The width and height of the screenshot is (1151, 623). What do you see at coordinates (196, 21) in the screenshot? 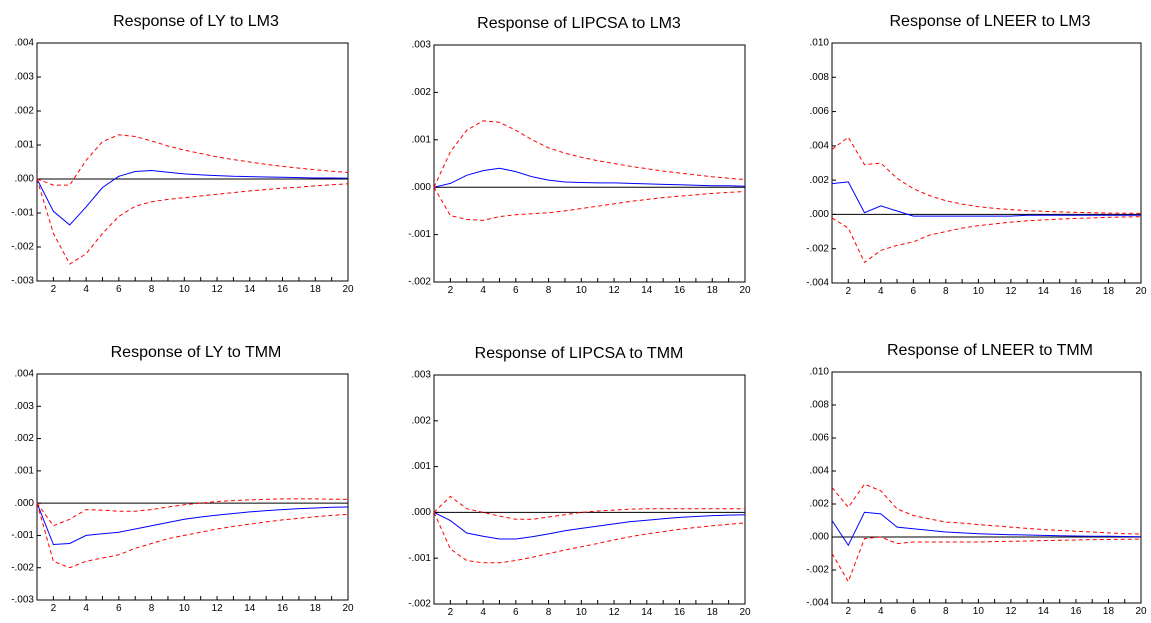
I see `panel-title: Response of LY to LM3` at bounding box center [196, 21].